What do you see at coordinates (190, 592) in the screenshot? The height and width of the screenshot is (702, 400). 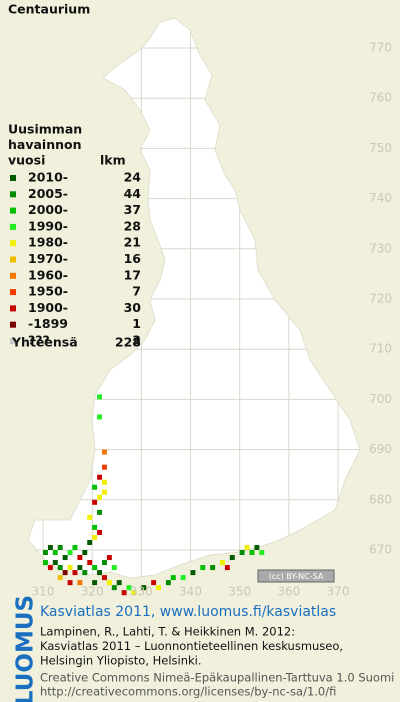 I see `x-tick-label: 340` at bounding box center [190, 592].